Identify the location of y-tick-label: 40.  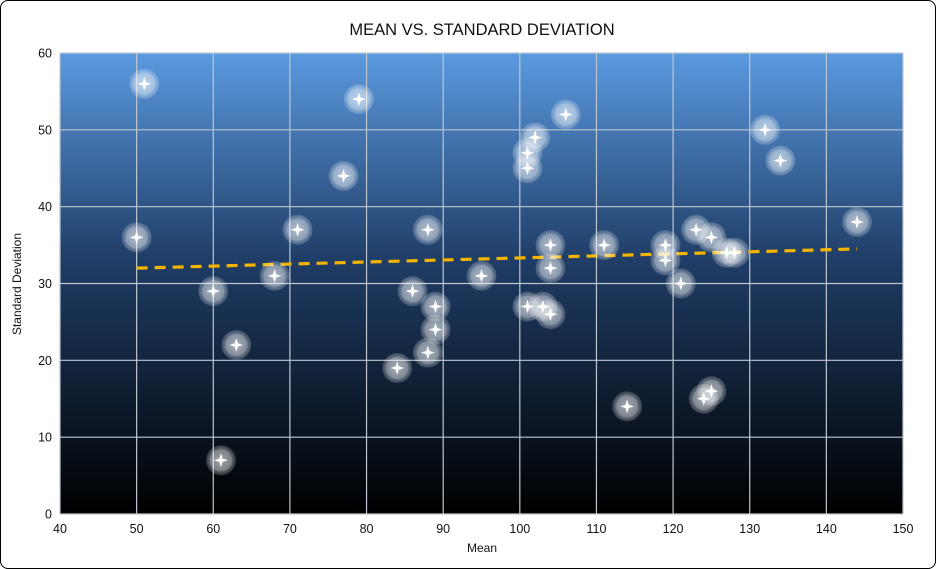
(45, 207).